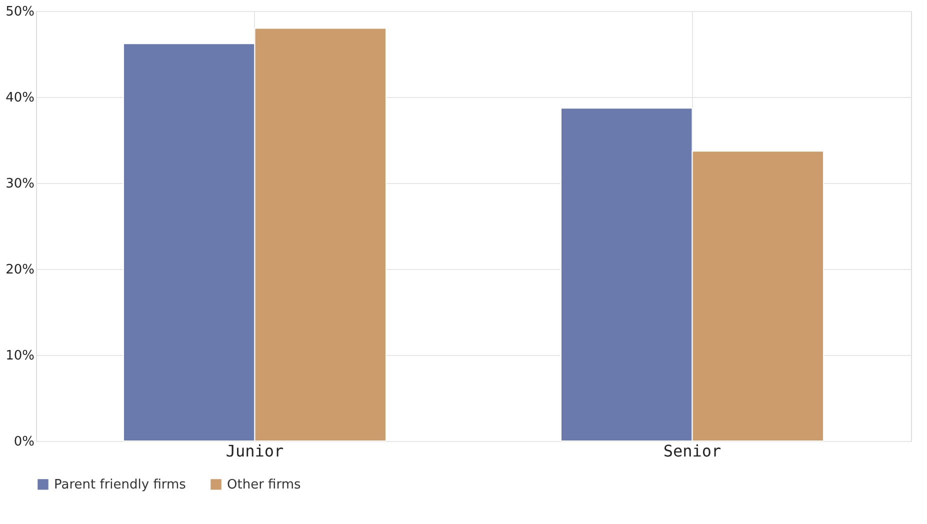 The width and height of the screenshot is (927, 524). Describe the element at coordinates (20, 98) in the screenshot. I see `y-tick-label: 40%` at that location.